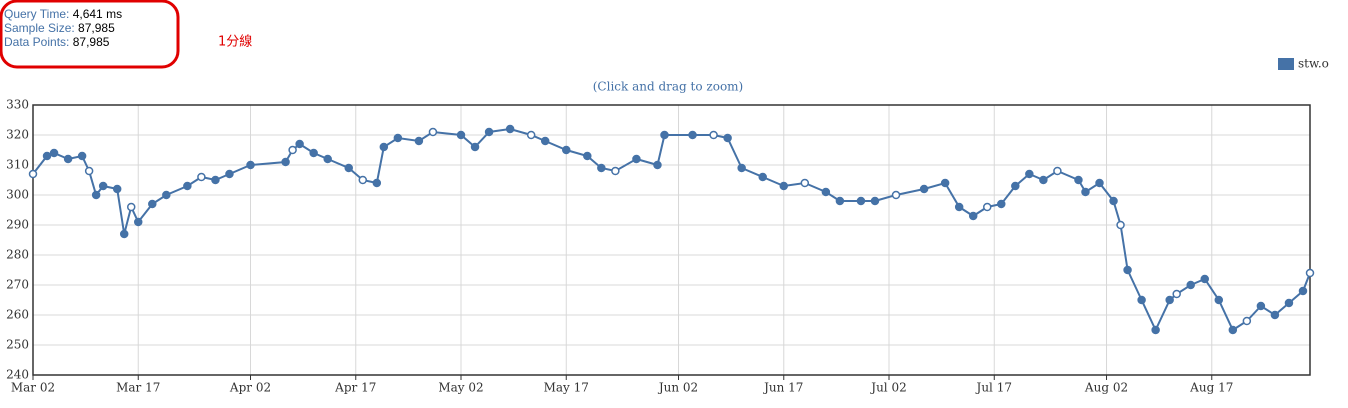 This screenshot has width=1348, height=408. Describe the element at coordinates (17, 225) in the screenshot. I see `y-tick-label: 290` at that location.